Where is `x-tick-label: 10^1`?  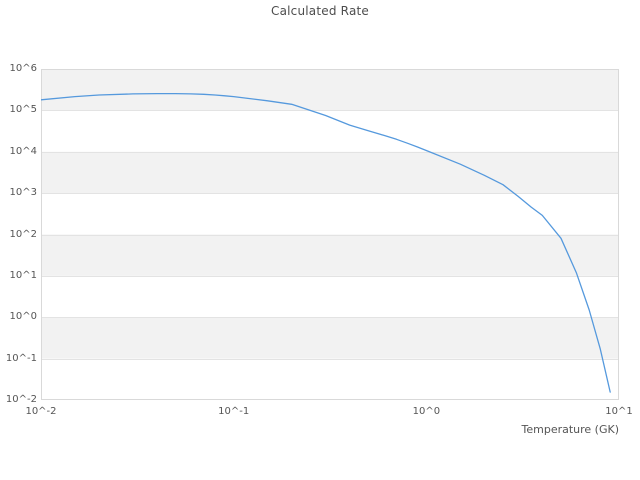
x-tick-label: 10^1 is located at coordinates (619, 411).